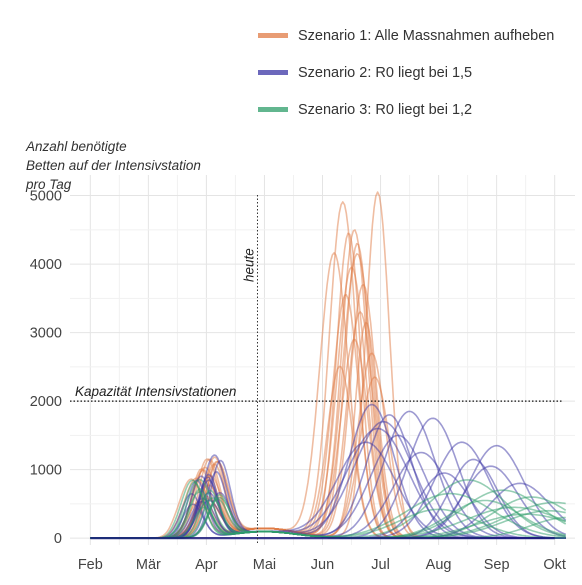 The height and width of the screenshot is (585, 582). I want to click on x-tick-label: Apr, so click(206, 565).